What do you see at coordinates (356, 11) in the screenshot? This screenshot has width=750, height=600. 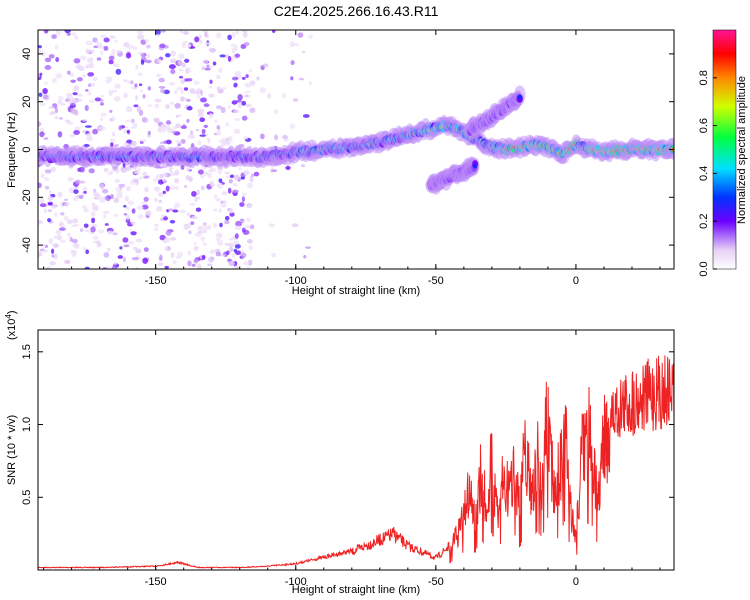 I see `chart-title: C2E4.2025.266.16.43.R11` at bounding box center [356, 11].